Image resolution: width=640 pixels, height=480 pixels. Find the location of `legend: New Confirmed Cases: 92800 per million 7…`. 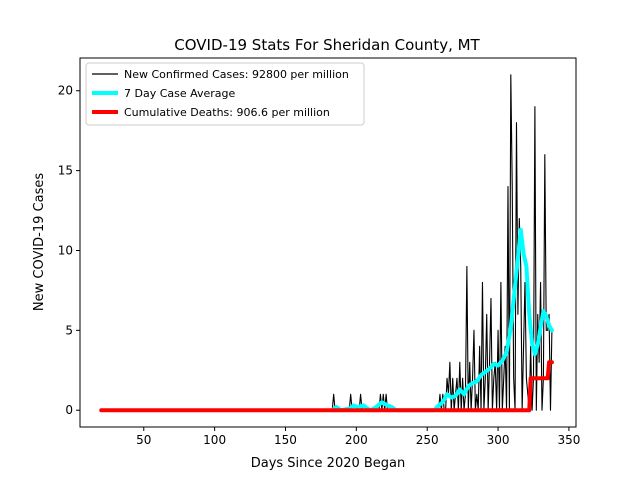

legend: New Confirmed Cases: 92800 per million 7… is located at coordinates (225, 94).